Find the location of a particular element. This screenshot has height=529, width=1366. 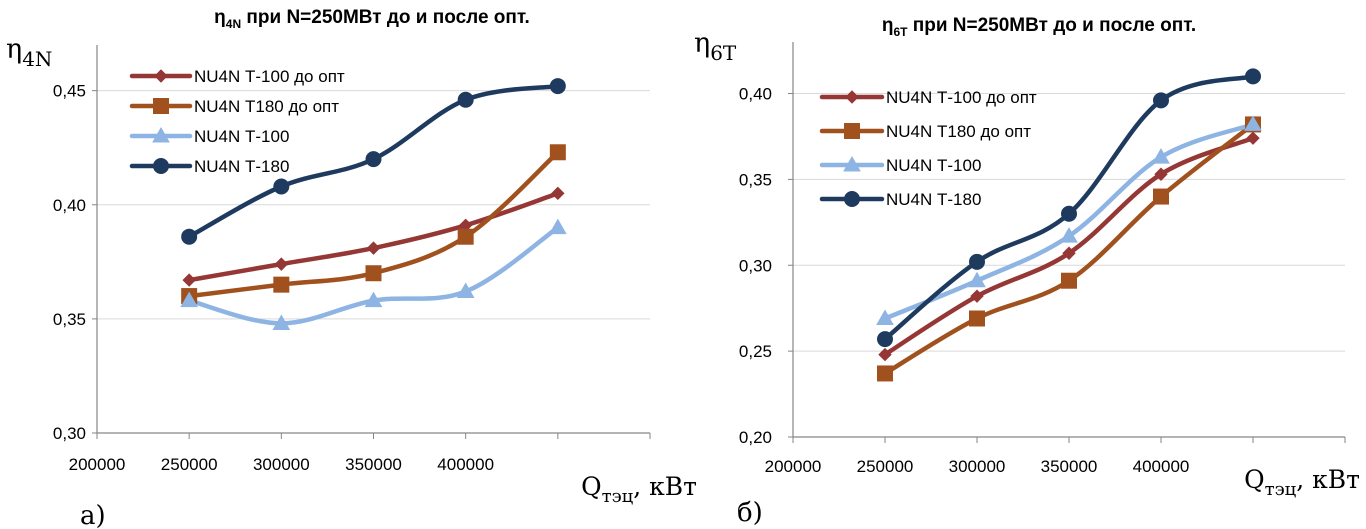

series-group is located at coordinates (373, 204).